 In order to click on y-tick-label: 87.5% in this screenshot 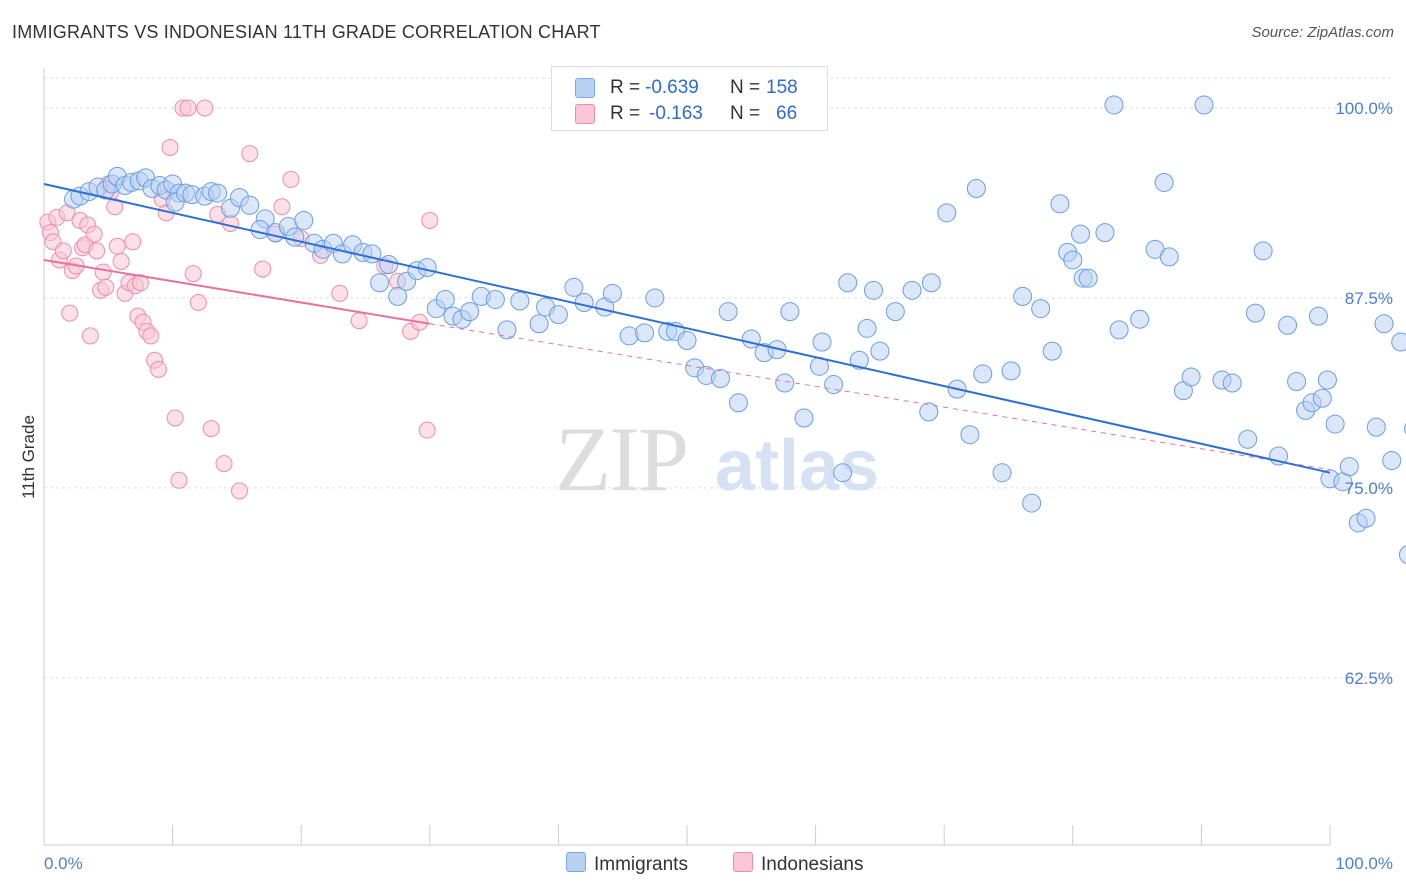, I will do `click(1369, 298)`.